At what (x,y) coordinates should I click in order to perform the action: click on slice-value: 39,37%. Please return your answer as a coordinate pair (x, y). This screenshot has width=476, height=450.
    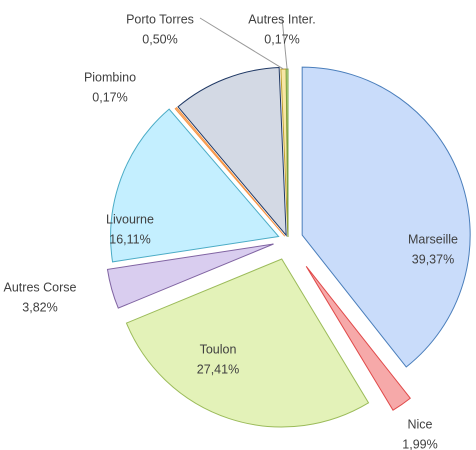
    Looking at the image, I should click on (433, 259).